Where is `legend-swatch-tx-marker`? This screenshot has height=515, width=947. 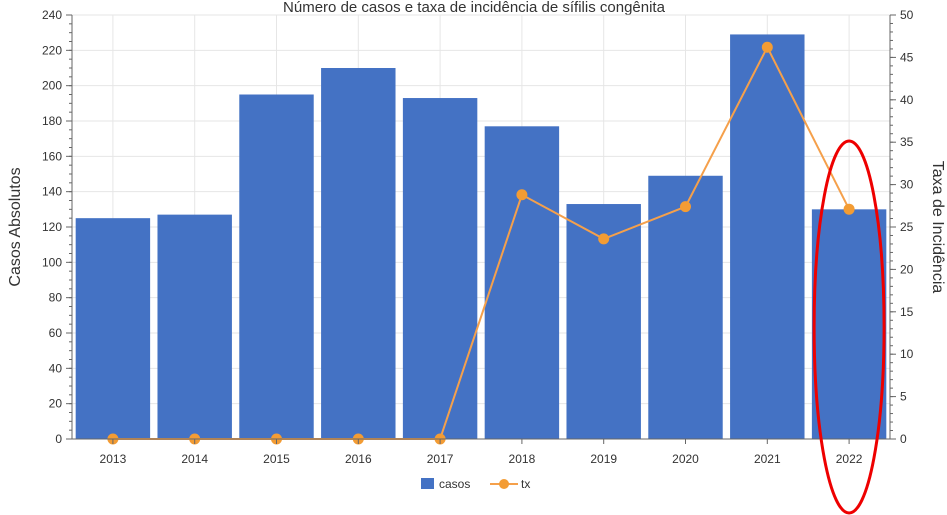 legend-swatch-tx-marker is located at coordinates (504, 484).